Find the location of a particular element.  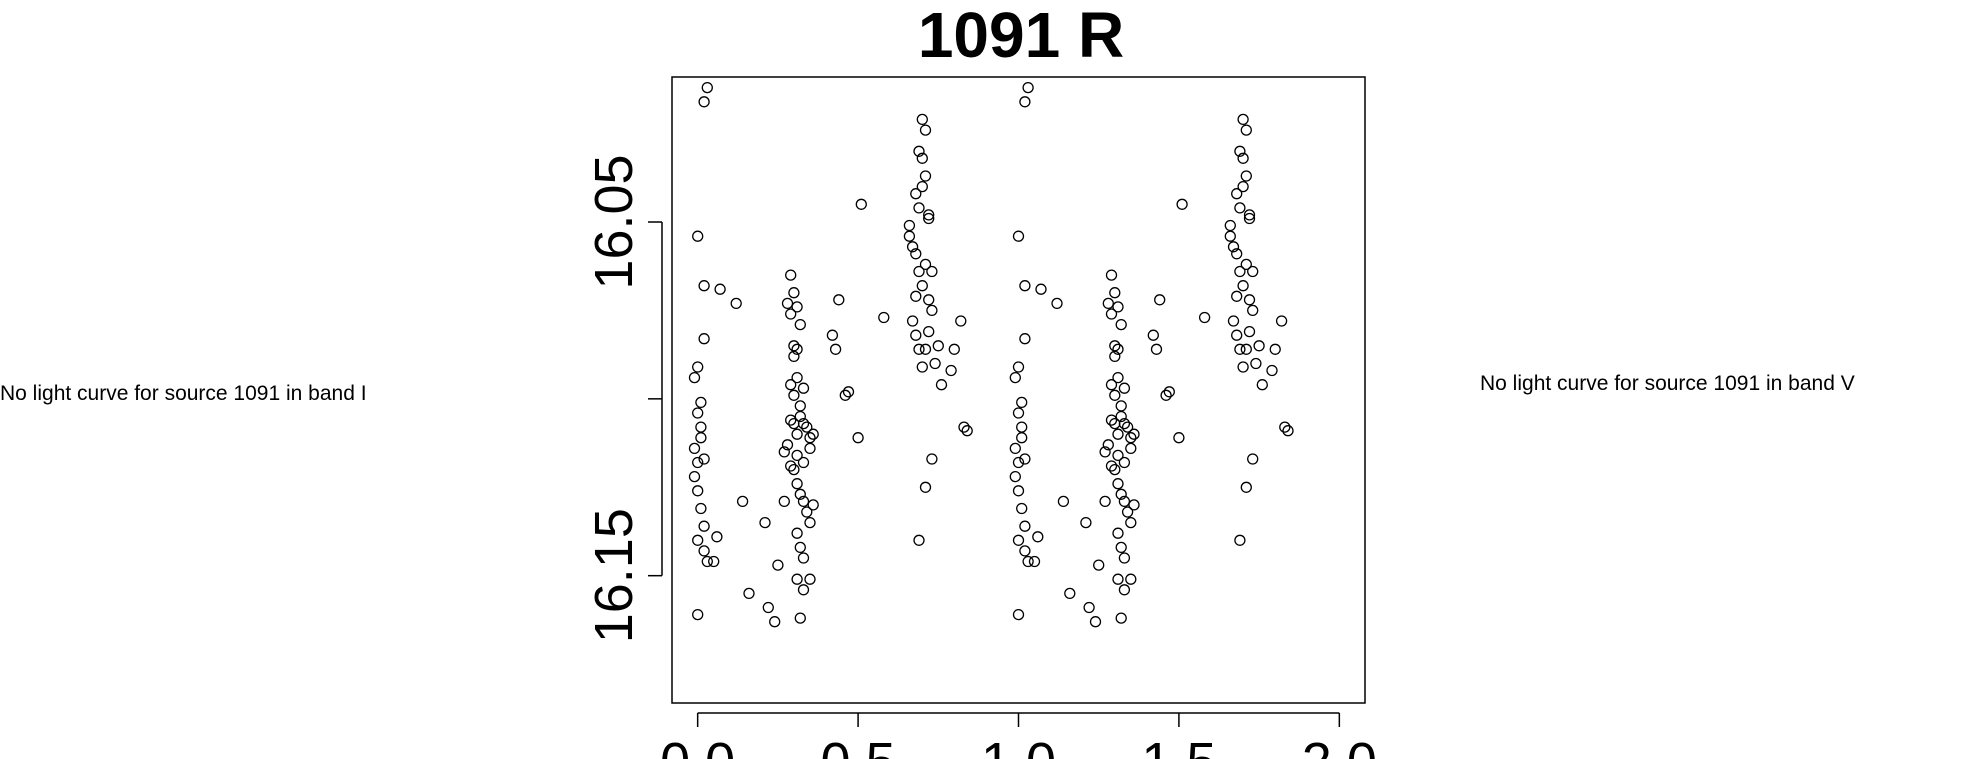

x-tick-label: 0.5 is located at coordinates (858, 745).